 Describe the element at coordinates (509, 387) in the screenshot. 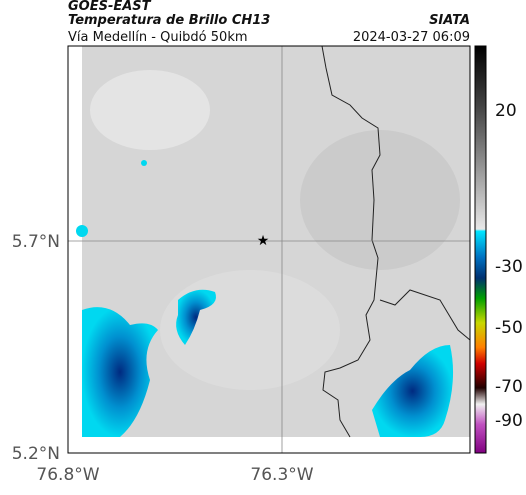

I see `colorbar-tick: -70` at that location.